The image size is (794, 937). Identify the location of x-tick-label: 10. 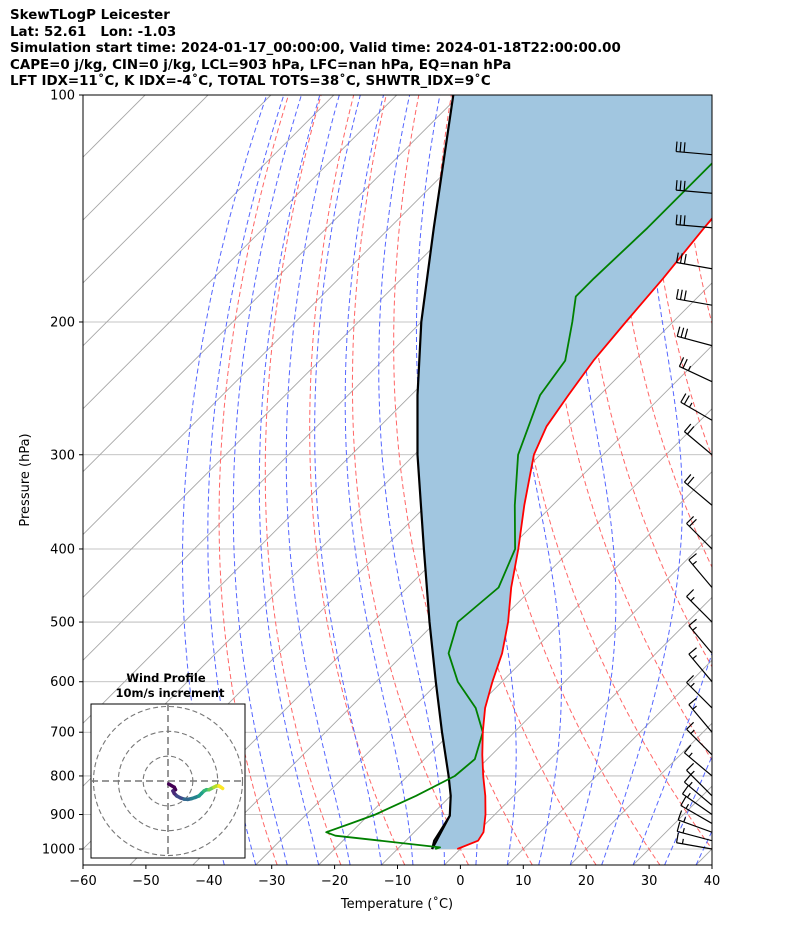
(523, 881).